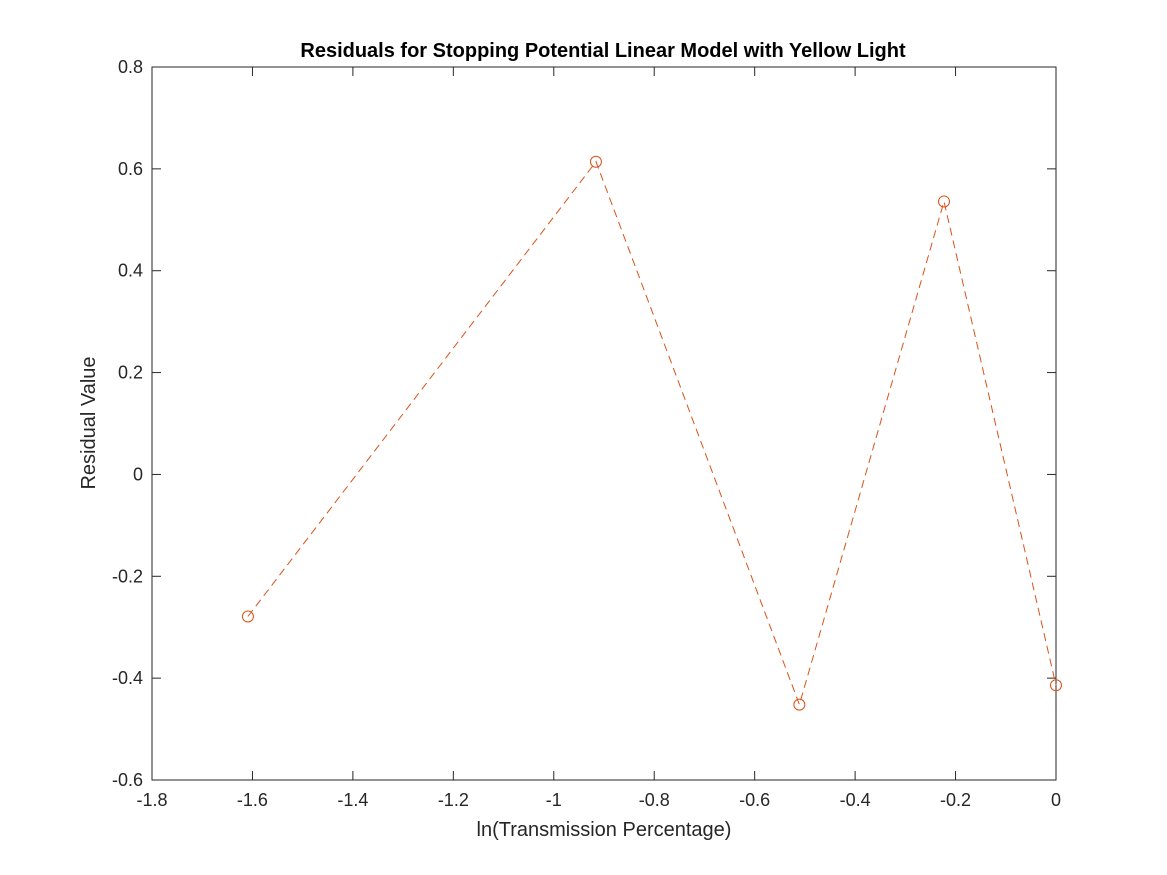 The width and height of the screenshot is (1167, 875). I want to click on x-axis-label: ln(Transmission Percentage), so click(604, 830).